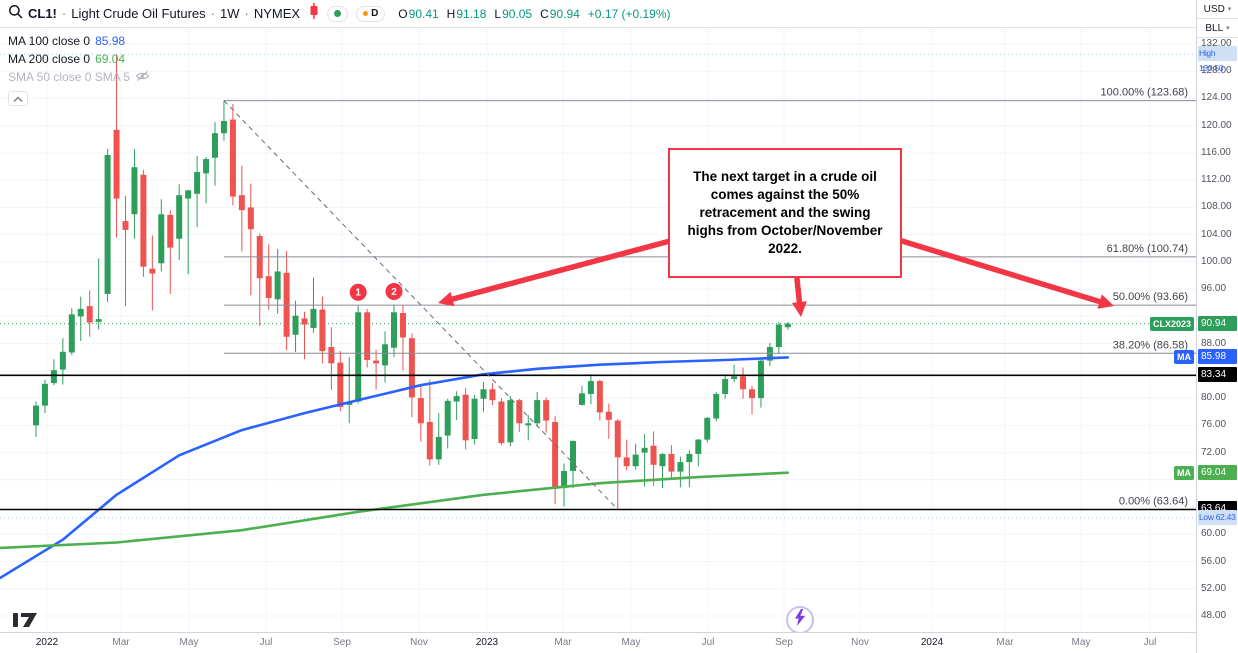 This screenshot has width=1238, height=653. Describe the element at coordinates (1171, 323) in the screenshot. I see `contract-edge-label: CLX2023` at that location.